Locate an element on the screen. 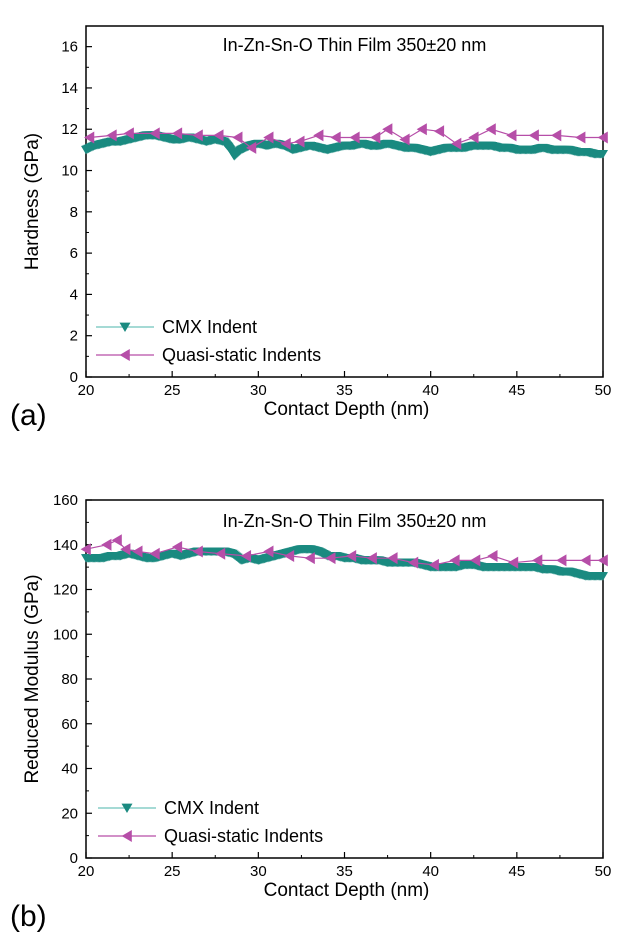 This screenshot has width=627, height=950. y-tick-label: 6 is located at coordinates (74, 253).